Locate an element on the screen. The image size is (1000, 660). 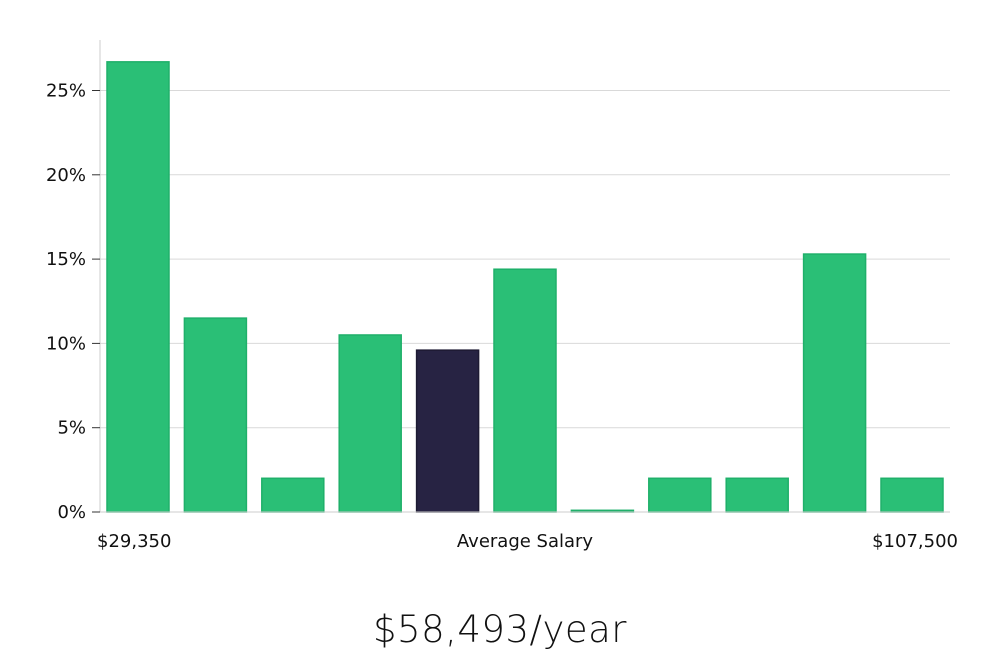
y-tick-label: 15% is located at coordinates (66, 259).